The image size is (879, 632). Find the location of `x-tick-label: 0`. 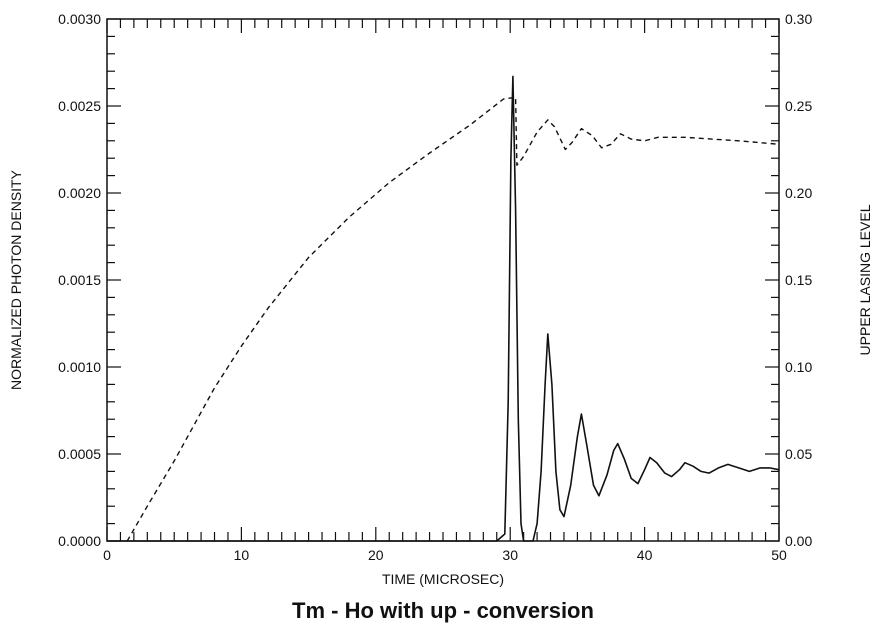

x-tick-label: 0 is located at coordinates (107, 555).